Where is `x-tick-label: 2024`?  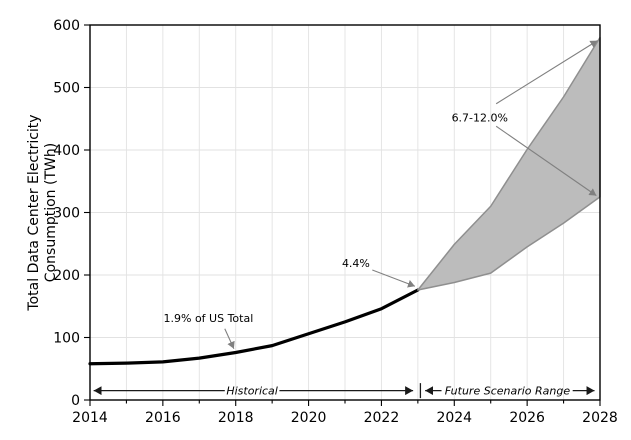
x-tick-label: 2024 is located at coordinates (454, 418).